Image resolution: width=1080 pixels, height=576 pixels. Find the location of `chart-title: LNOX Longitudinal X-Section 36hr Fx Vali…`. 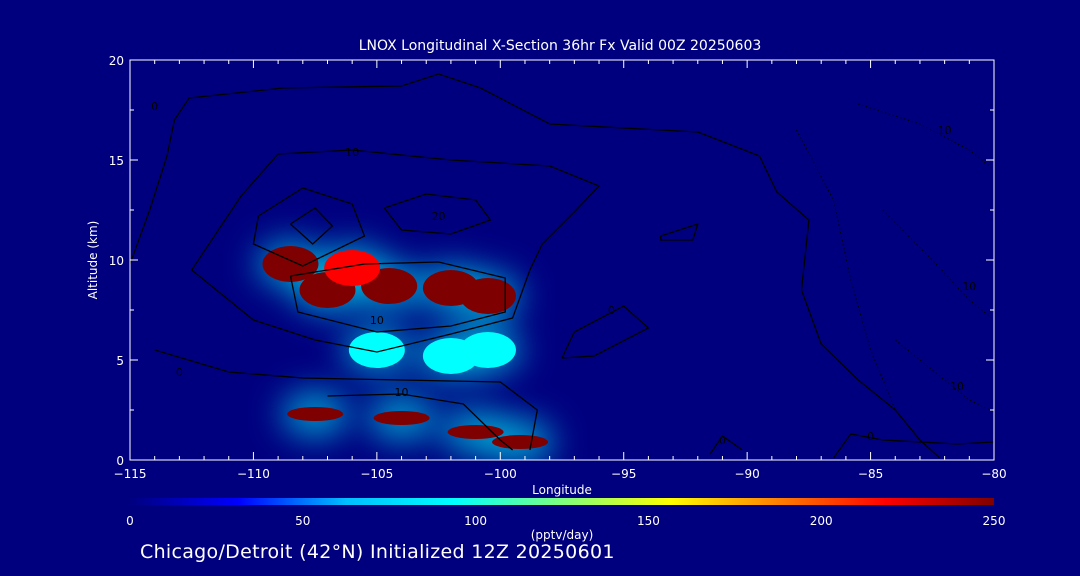

chart-title: LNOX Longitudinal X-Section 36hr Fx Vali… is located at coordinates (560, 46).